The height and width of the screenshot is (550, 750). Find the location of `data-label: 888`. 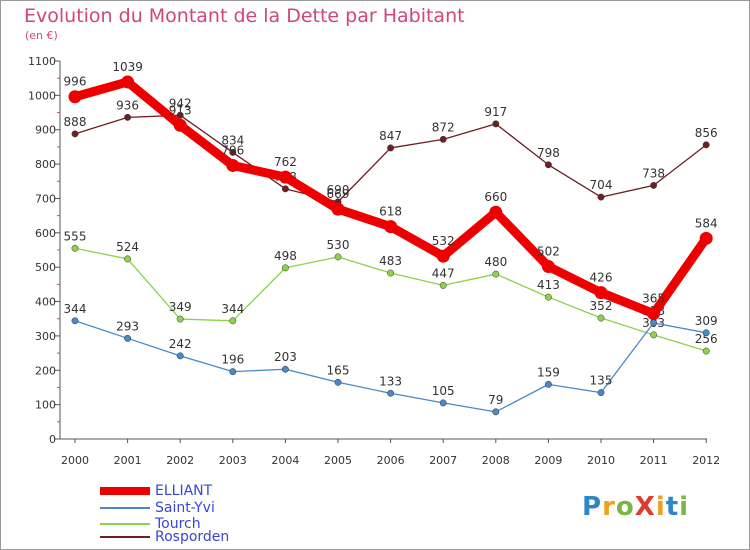

data-label: 888 is located at coordinates (75, 122).